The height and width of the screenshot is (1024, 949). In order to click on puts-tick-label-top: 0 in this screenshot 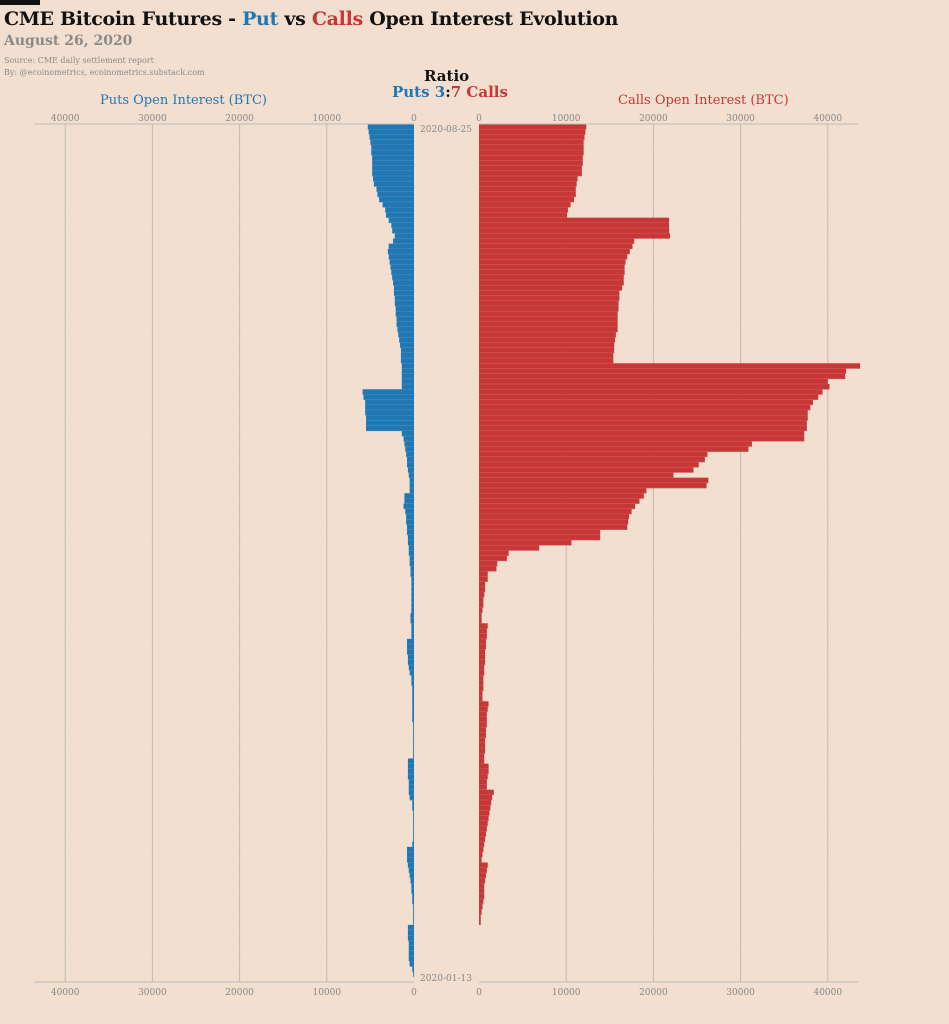, I will do `click(414, 119)`.